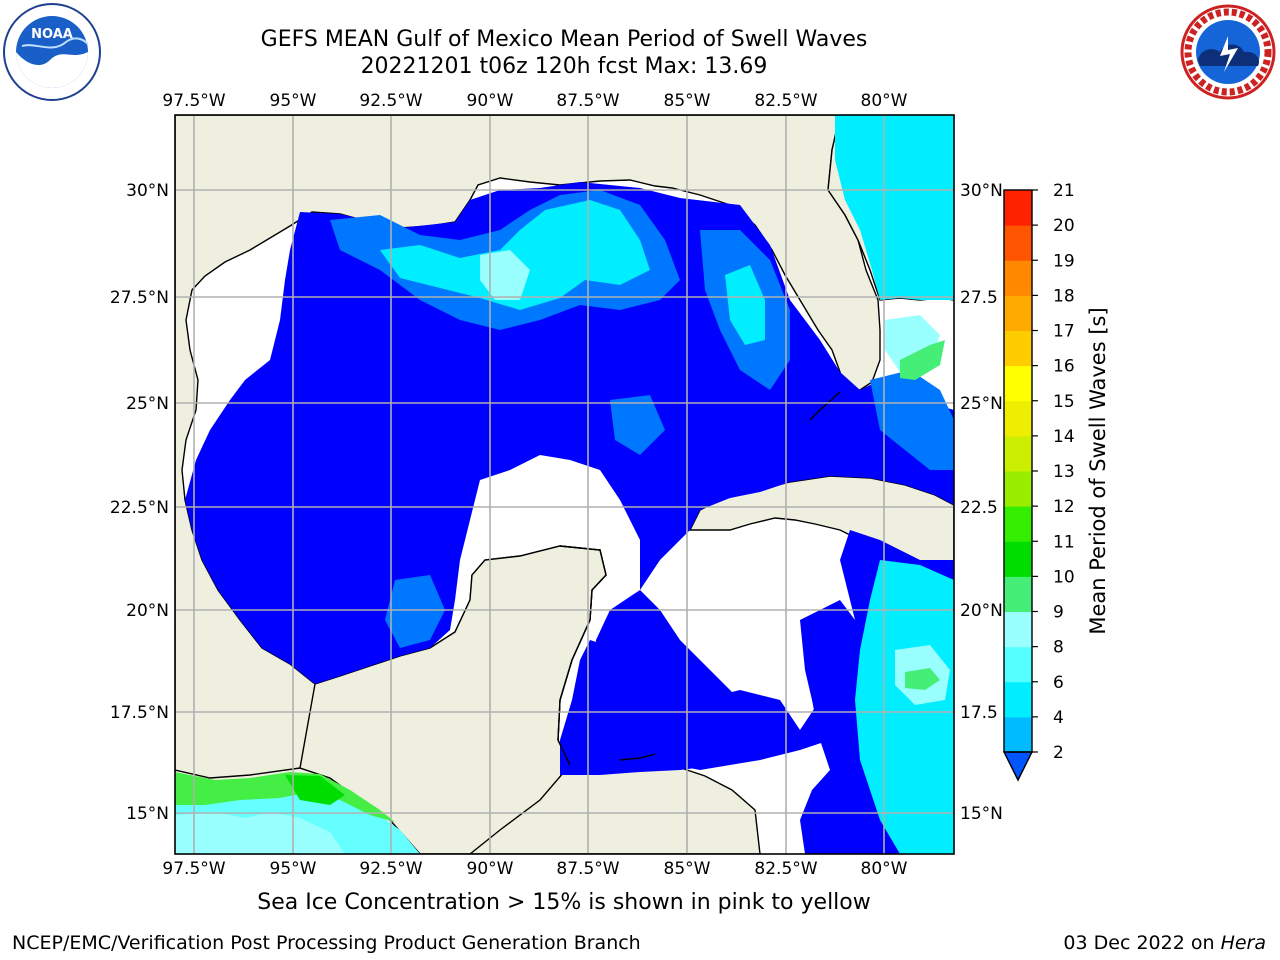  Describe the element at coordinates (315, 790) in the screenshot. I see `swell-pacific-field-bright` at that location.